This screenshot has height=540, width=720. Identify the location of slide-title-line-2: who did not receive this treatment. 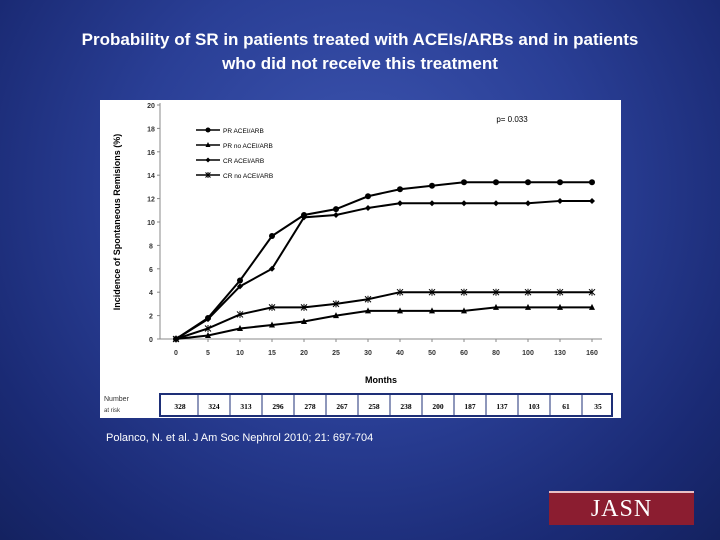
(360, 63).